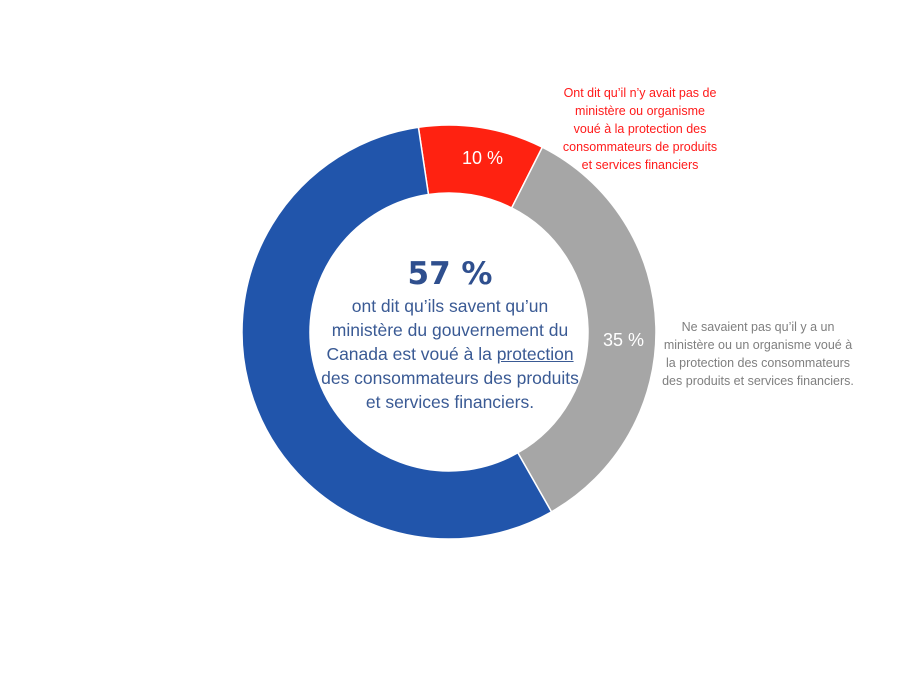 Image resolution: width=900 pixels, height=675 pixels. I want to click on slice-grey, so click(583, 329).